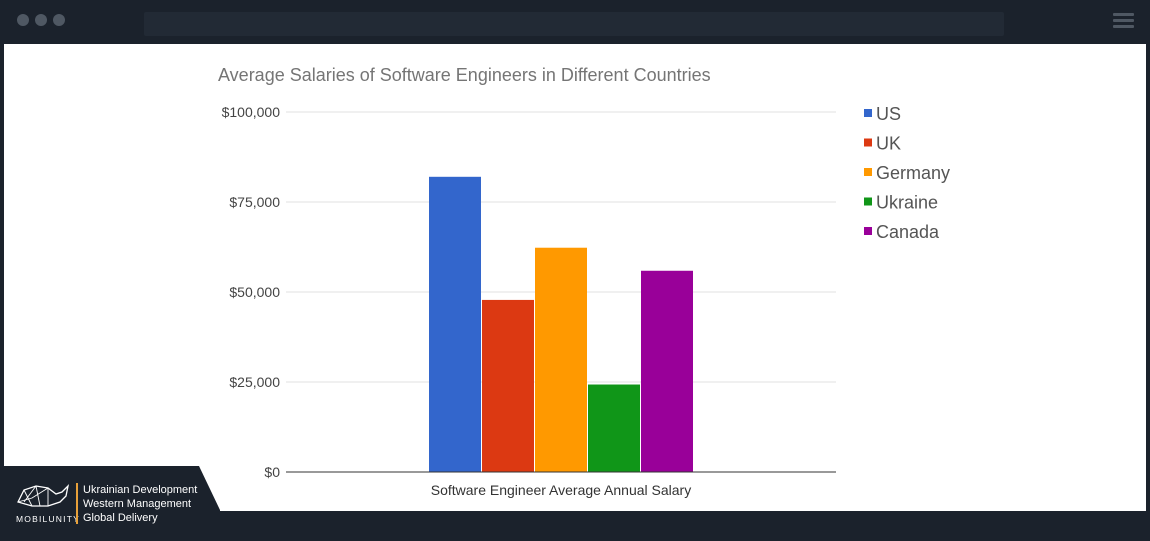 The height and width of the screenshot is (541, 1150). What do you see at coordinates (888, 144) in the screenshot?
I see `legend-label: UK` at bounding box center [888, 144].